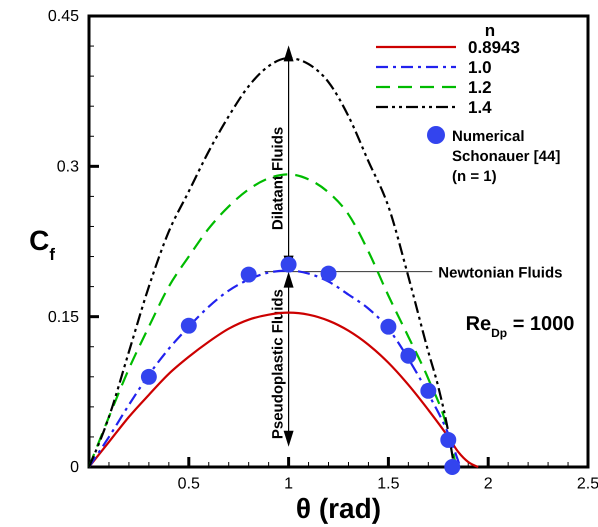 The image size is (598, 527). Describe the element at coordinates (64, 17) in the screenshot. I see `y-tick-label: 0.45` at that location.